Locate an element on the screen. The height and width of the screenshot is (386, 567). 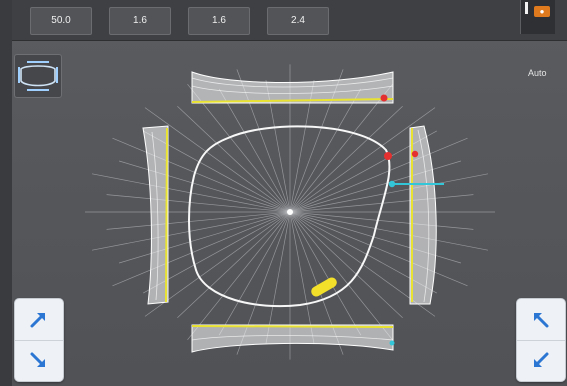
indicator-bar is located at coordinates (526, 8).